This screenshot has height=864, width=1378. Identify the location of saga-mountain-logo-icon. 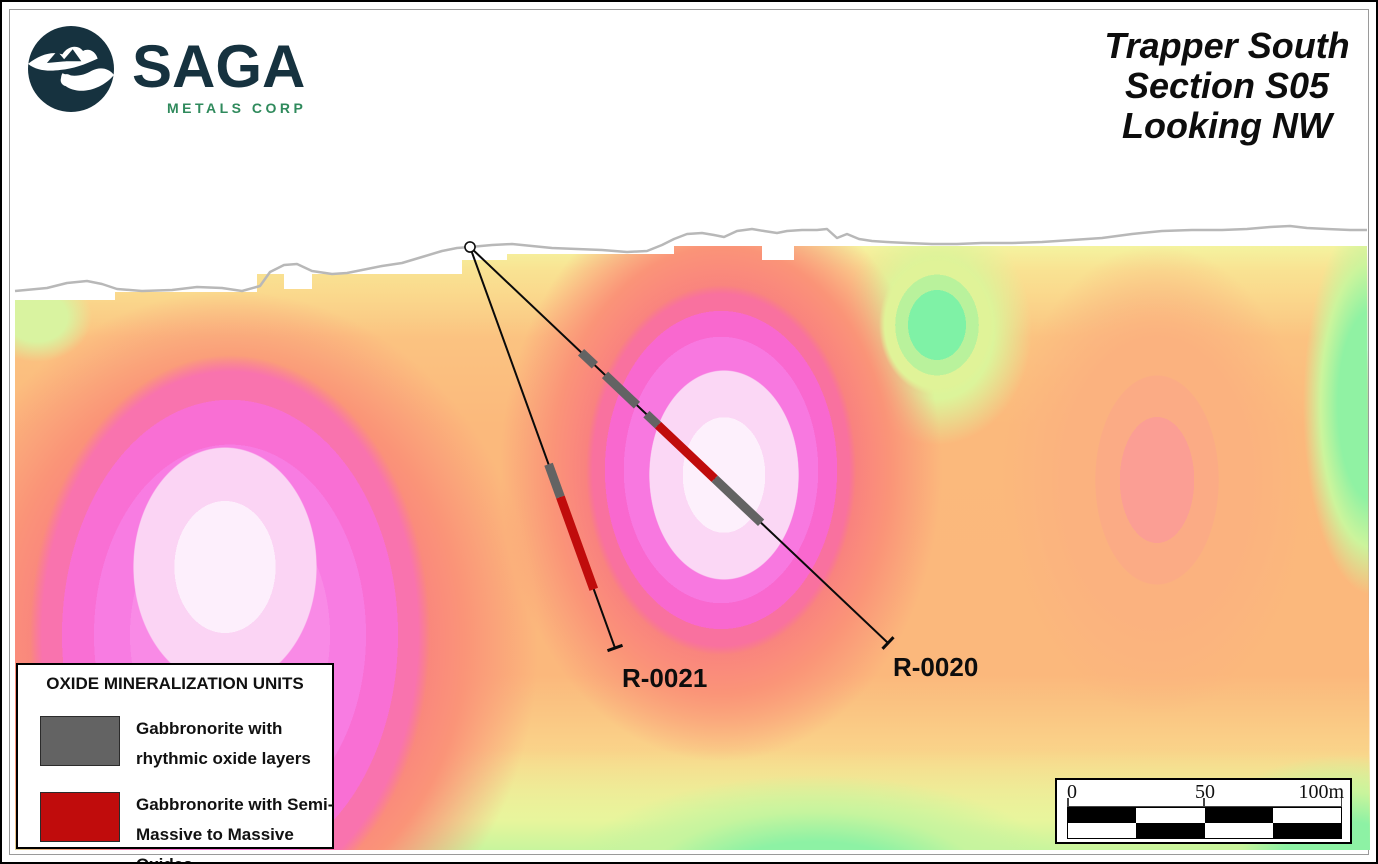
(71, 69).